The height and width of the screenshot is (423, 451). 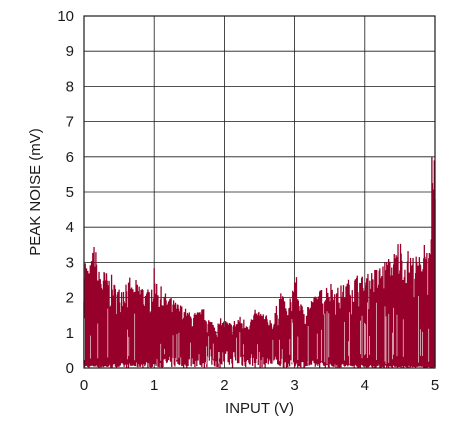 I want to click on y-axis: 0 1 2 3 4 5 6 7 8 9 10, so click(x=65, y=192).